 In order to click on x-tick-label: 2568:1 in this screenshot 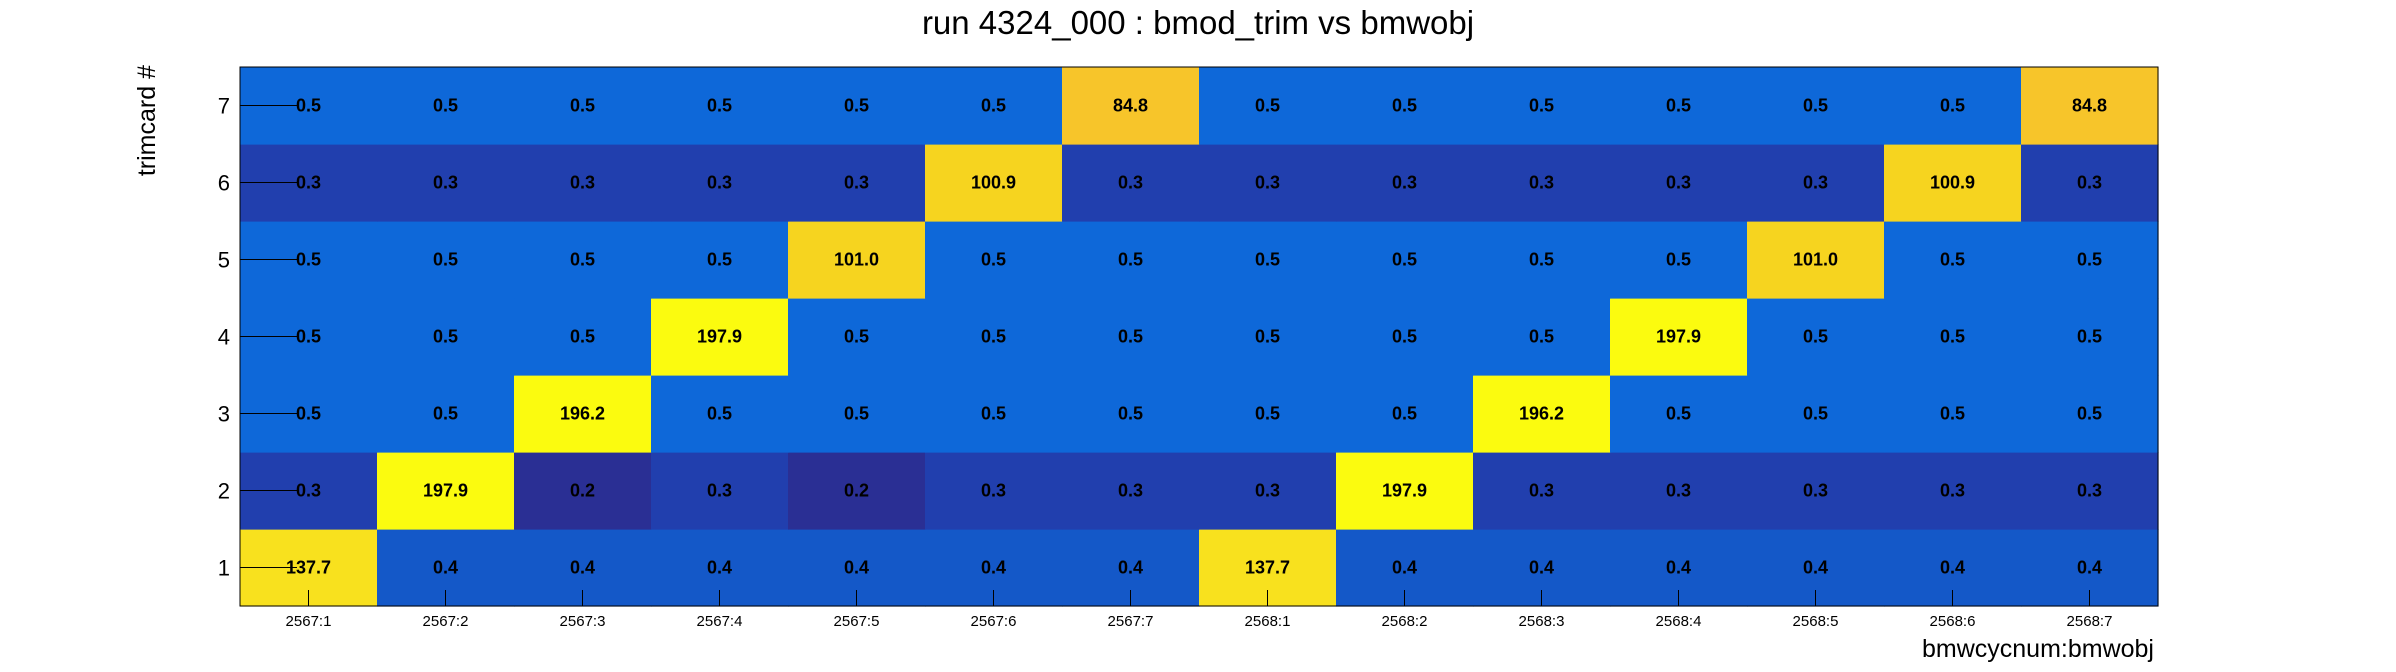, I will do `click(1268, 621)`.